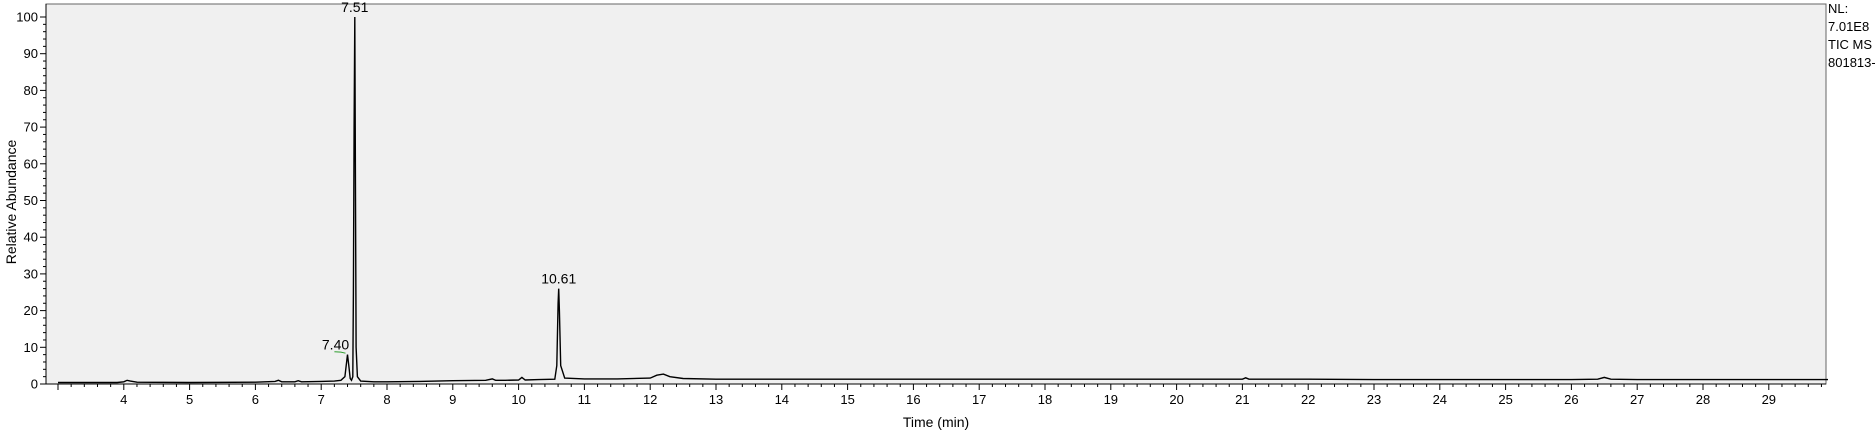  Describe the element at coordinates (31, 200) in the screenshot. I see `y-tick-label: 50` at that location.